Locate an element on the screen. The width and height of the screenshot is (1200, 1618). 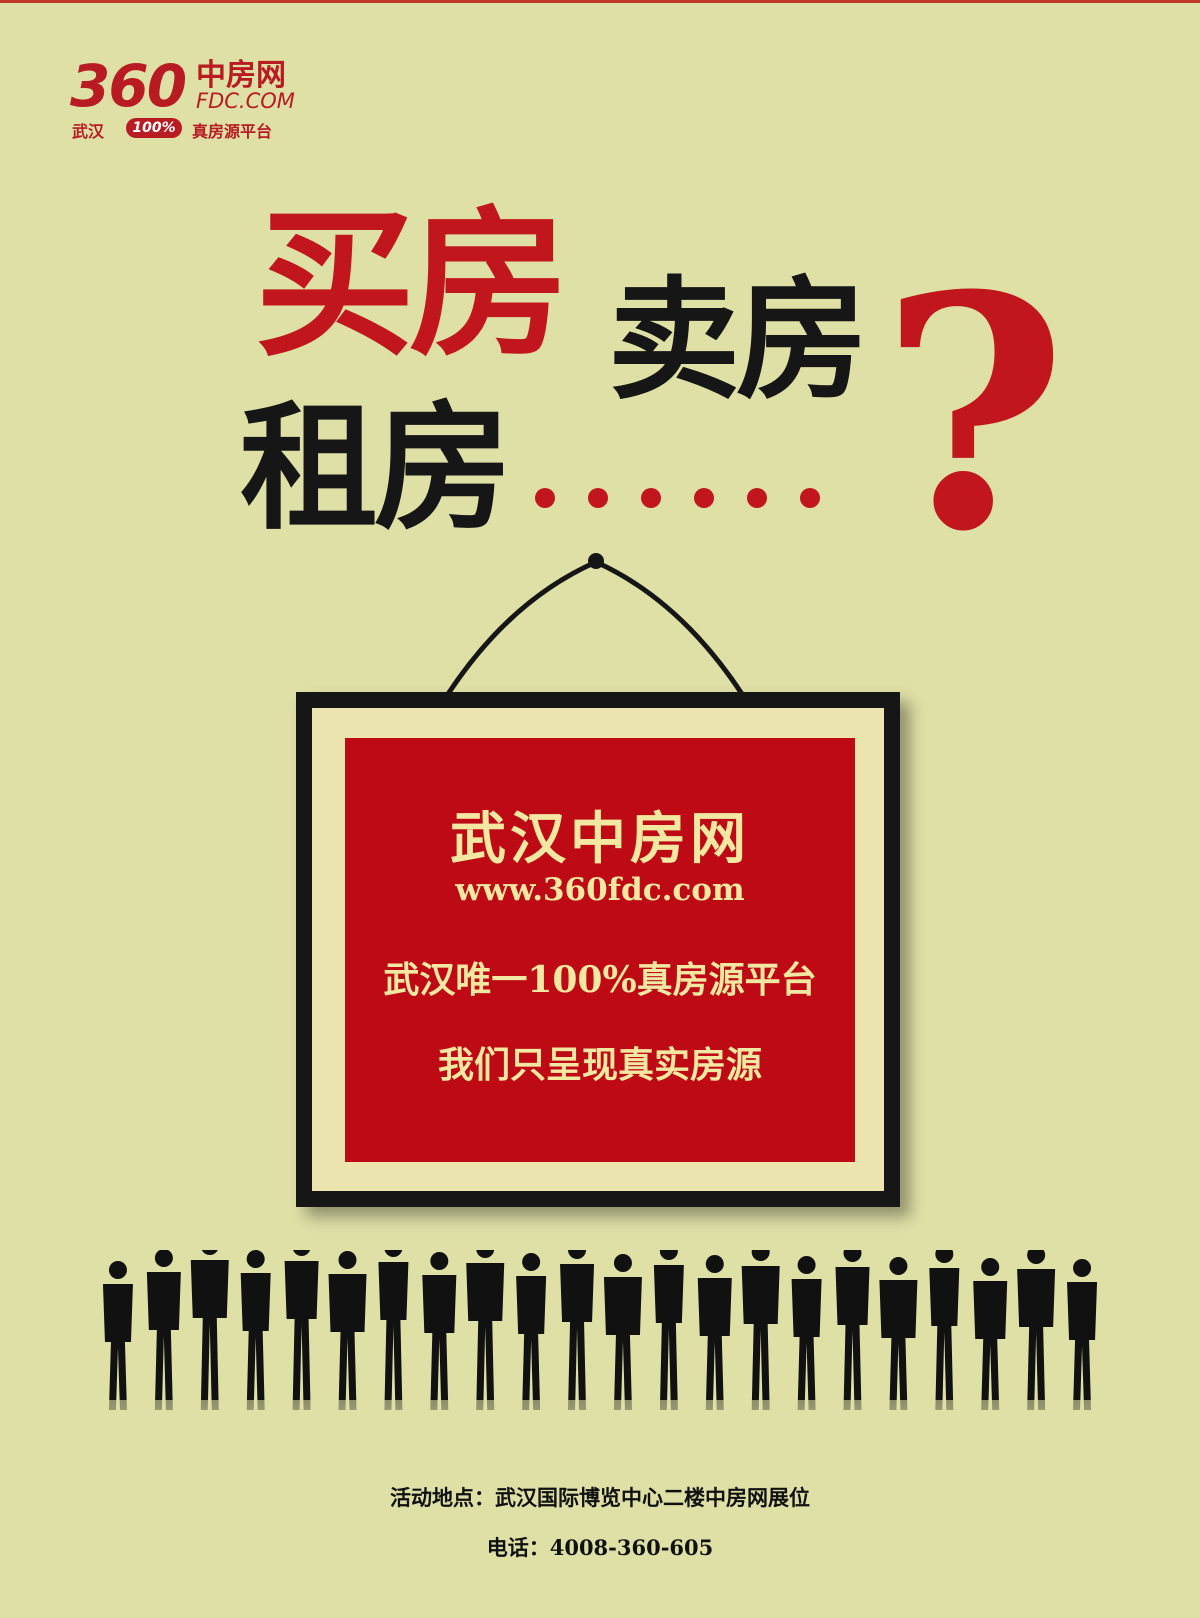
logo-domain: FDC.COM is located at coordinates (245, 101).